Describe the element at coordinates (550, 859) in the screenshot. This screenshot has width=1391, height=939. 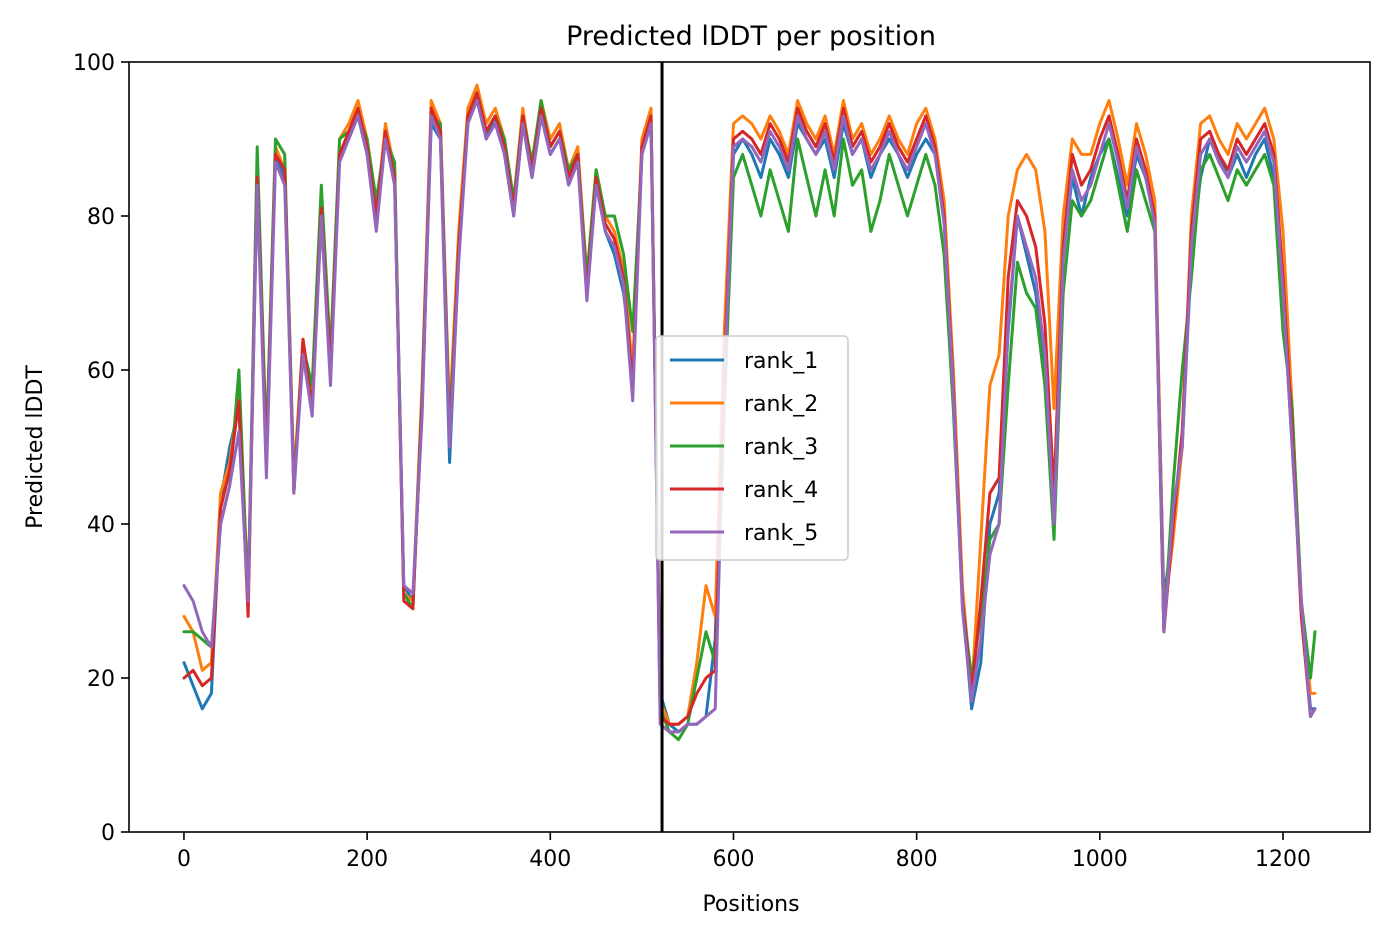
I see `x-tick-label: 400` at that location.